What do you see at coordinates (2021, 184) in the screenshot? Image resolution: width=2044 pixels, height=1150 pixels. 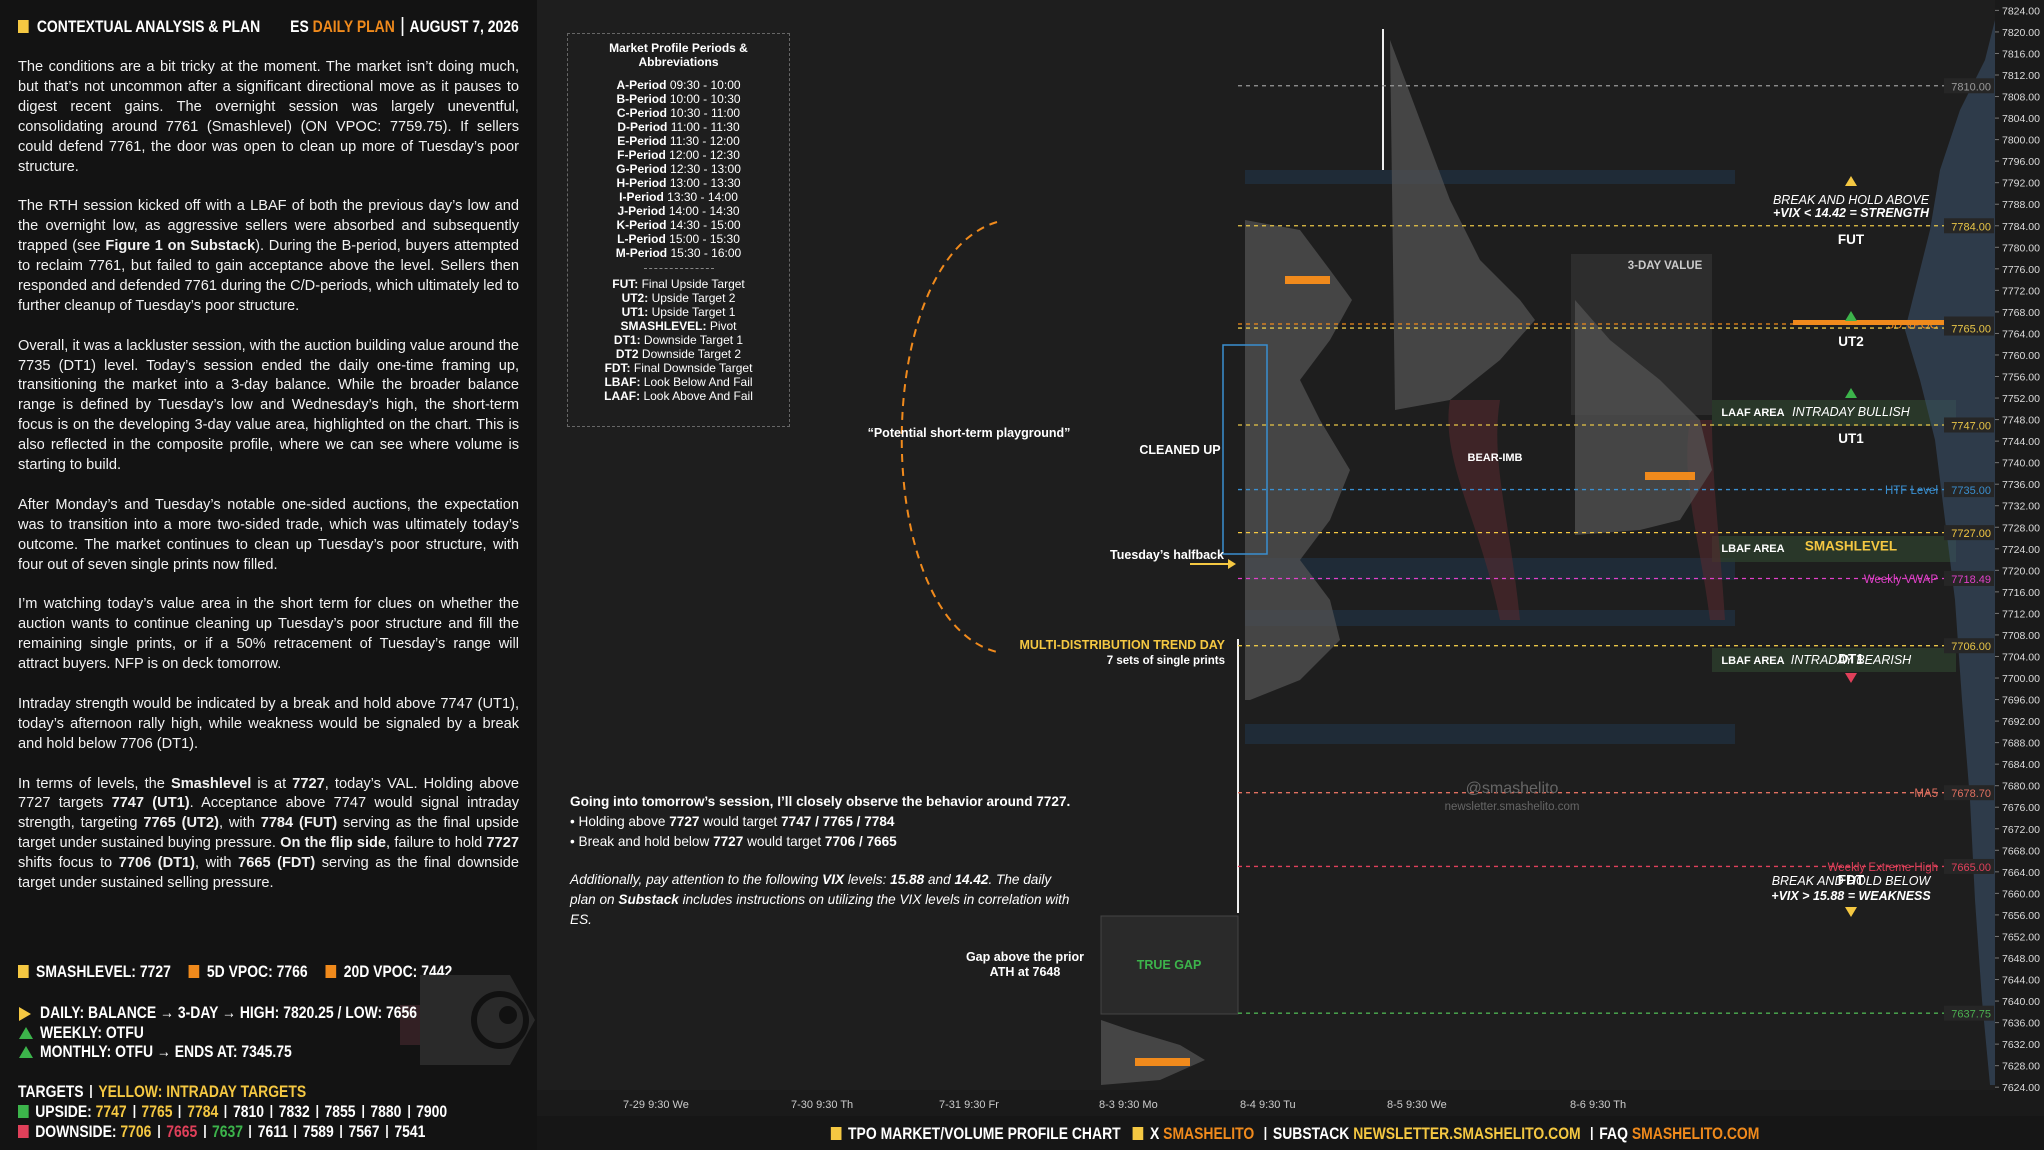 I see `y-tick-label: 7792.00` at bounding box center [2021, 184].